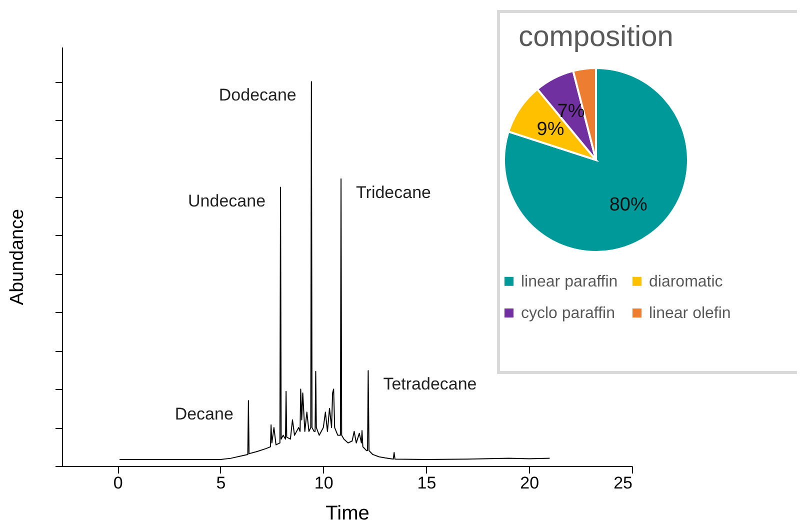  Describe the element at coordinates (623, 483) in the screenshot. I see `x-tick-label: 25` at that location.